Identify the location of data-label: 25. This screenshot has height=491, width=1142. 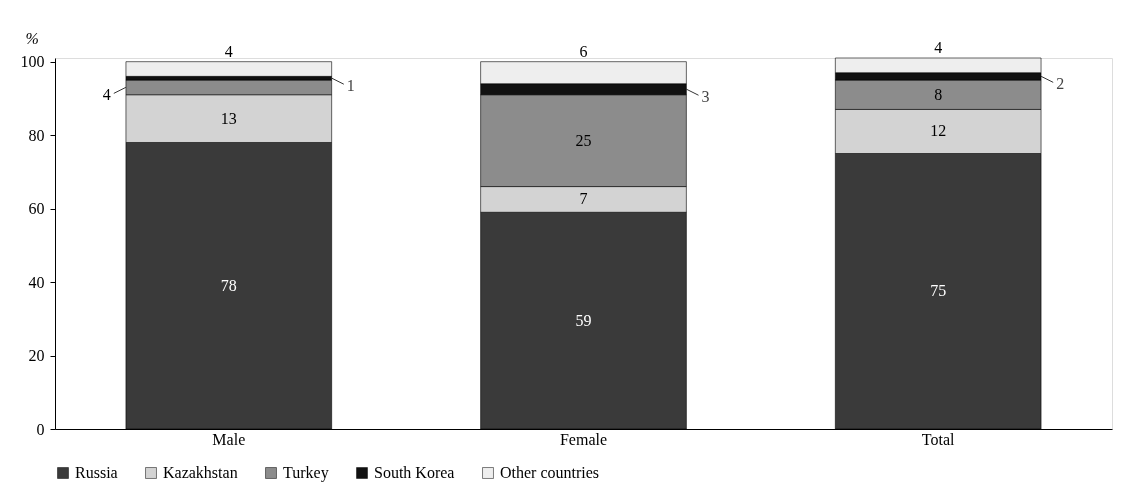
(583, 140).